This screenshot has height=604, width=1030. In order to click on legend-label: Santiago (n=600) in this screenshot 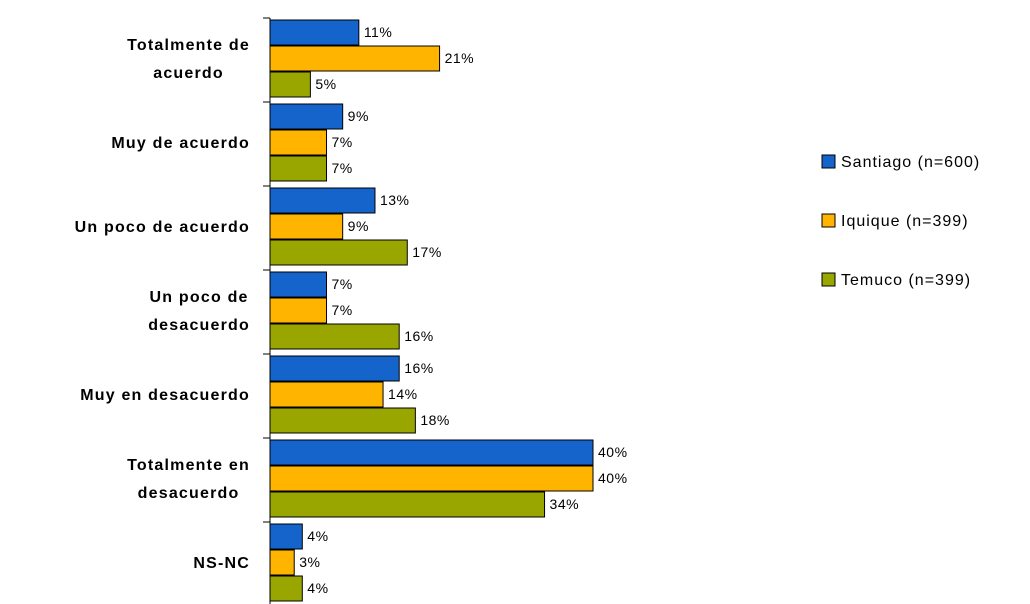, I will do `click(910, 162)`.